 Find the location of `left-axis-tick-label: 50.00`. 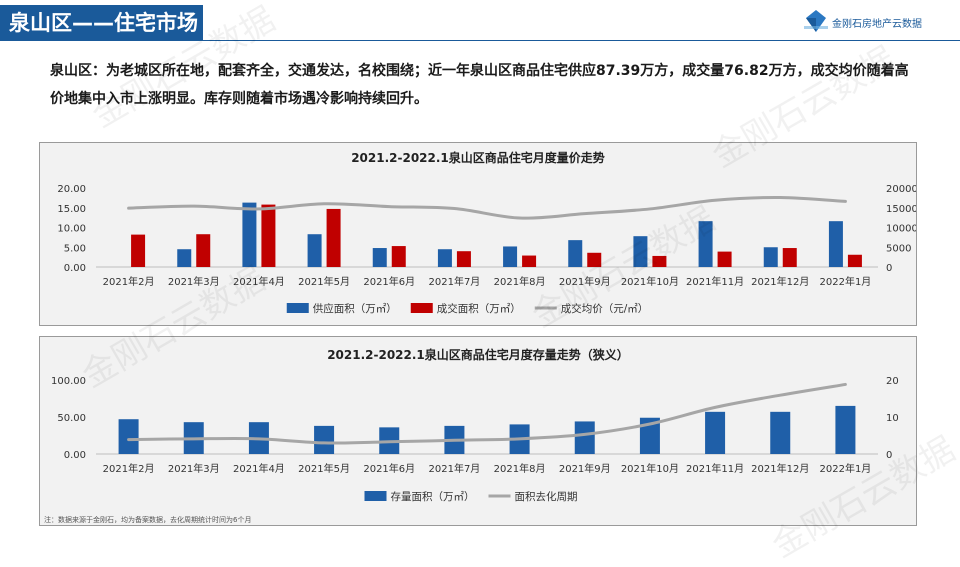

left-axis-tick-label: 50.00 is located at coordinates (71, 418).